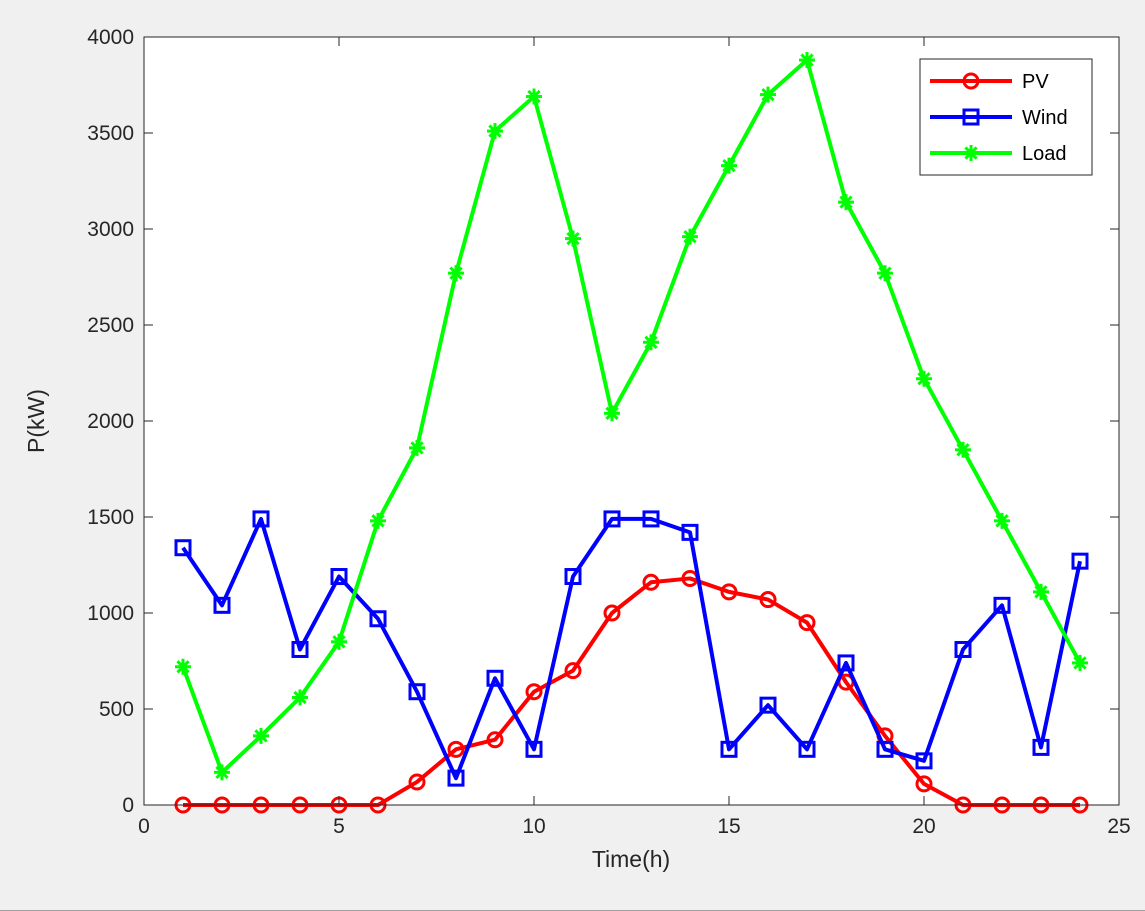  Describe the element at coordinates (110, 325) in the screenshot. I see `y-tick-label: 2500` at that location.